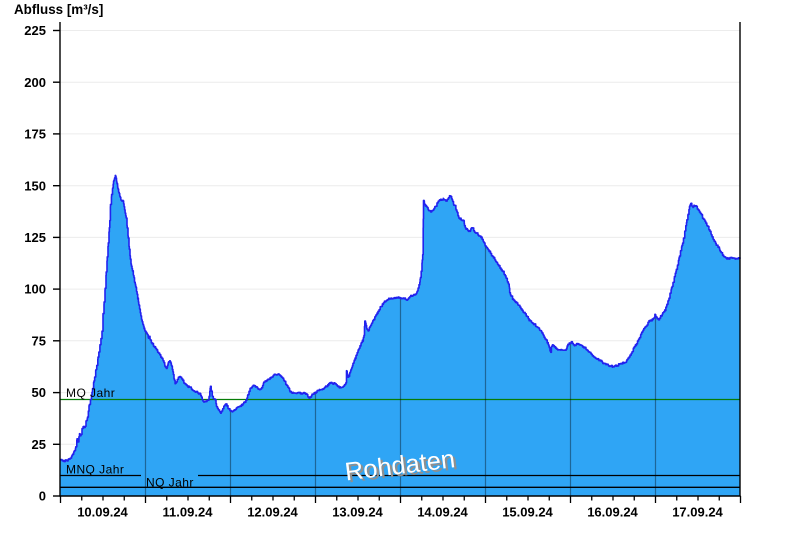  What do you see at coordinates (612, 512) in the screenshot?
I see `svg-text: 16.09.24` at bounding box center [612, 512].